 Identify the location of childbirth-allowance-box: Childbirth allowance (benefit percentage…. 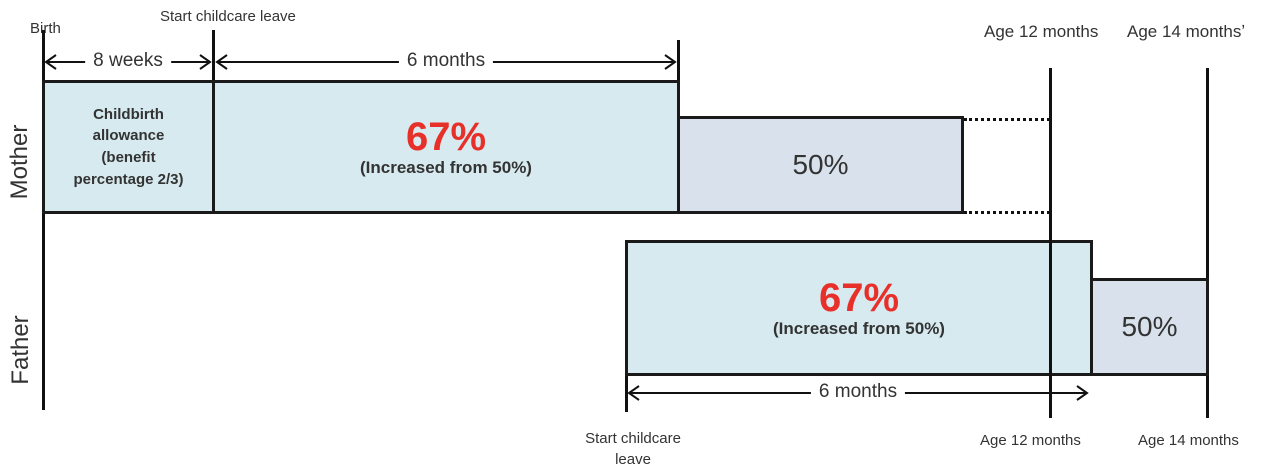
(128, 147).